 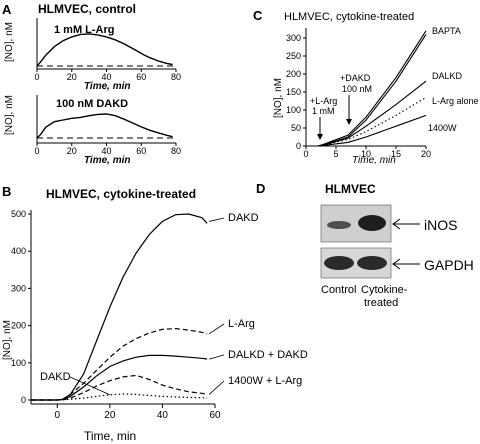 I want to click on panel-c-arrow1-line1: +L-Arg, so click(x=323, y=101).